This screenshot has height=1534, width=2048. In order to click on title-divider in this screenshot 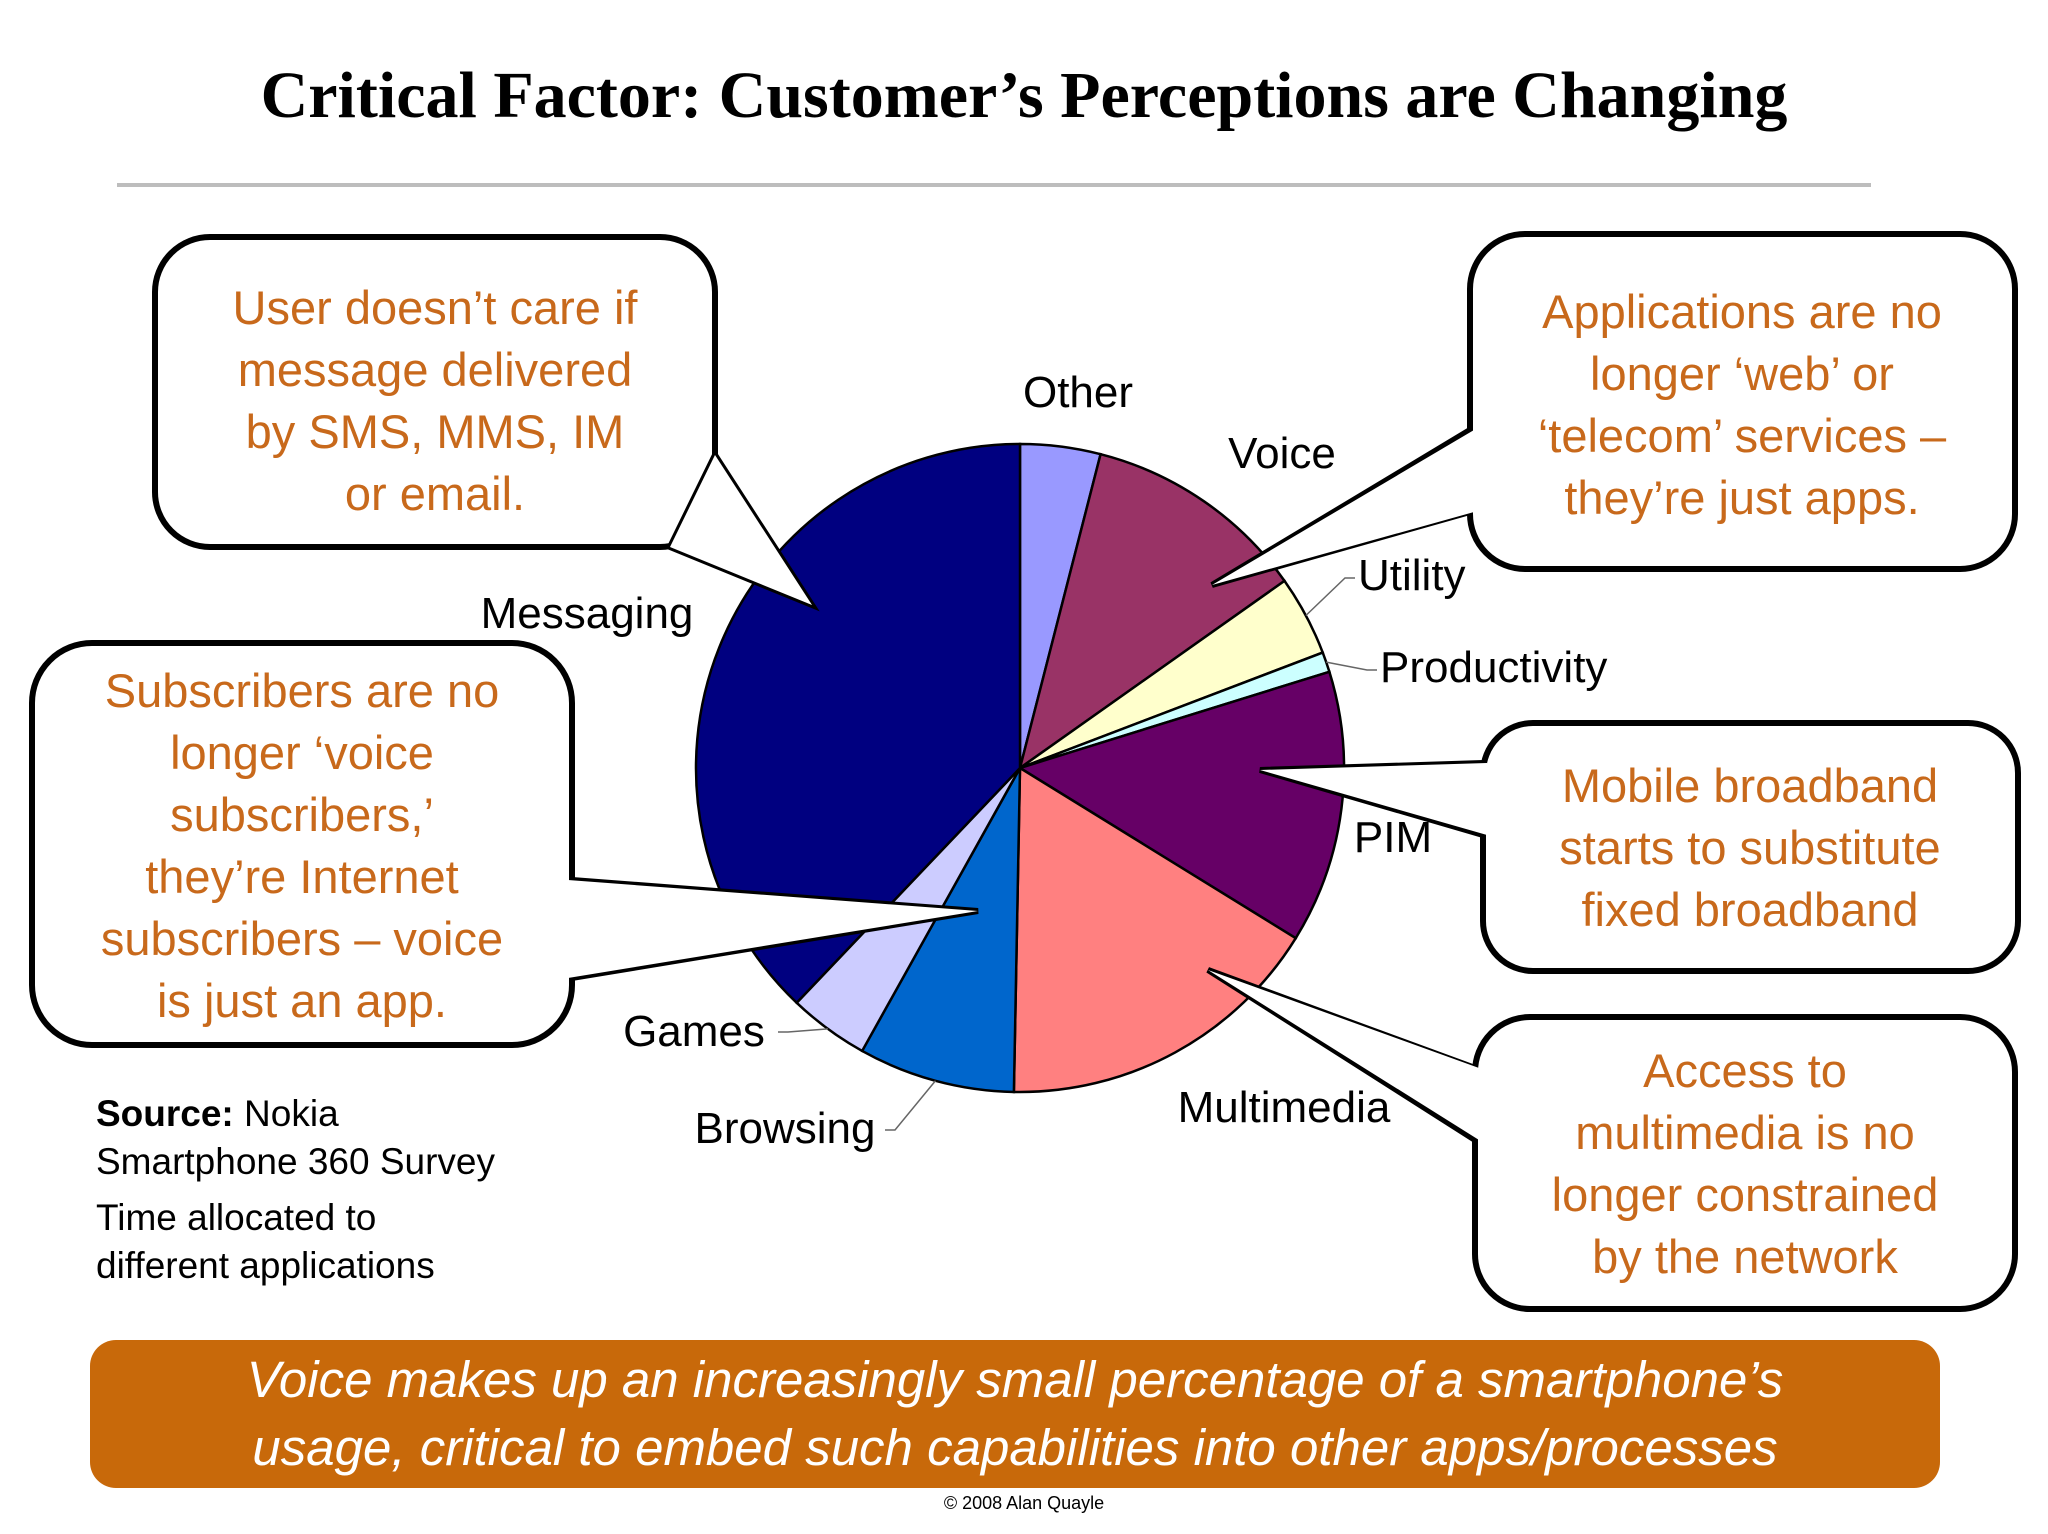, I will do `click(994, 185)`.